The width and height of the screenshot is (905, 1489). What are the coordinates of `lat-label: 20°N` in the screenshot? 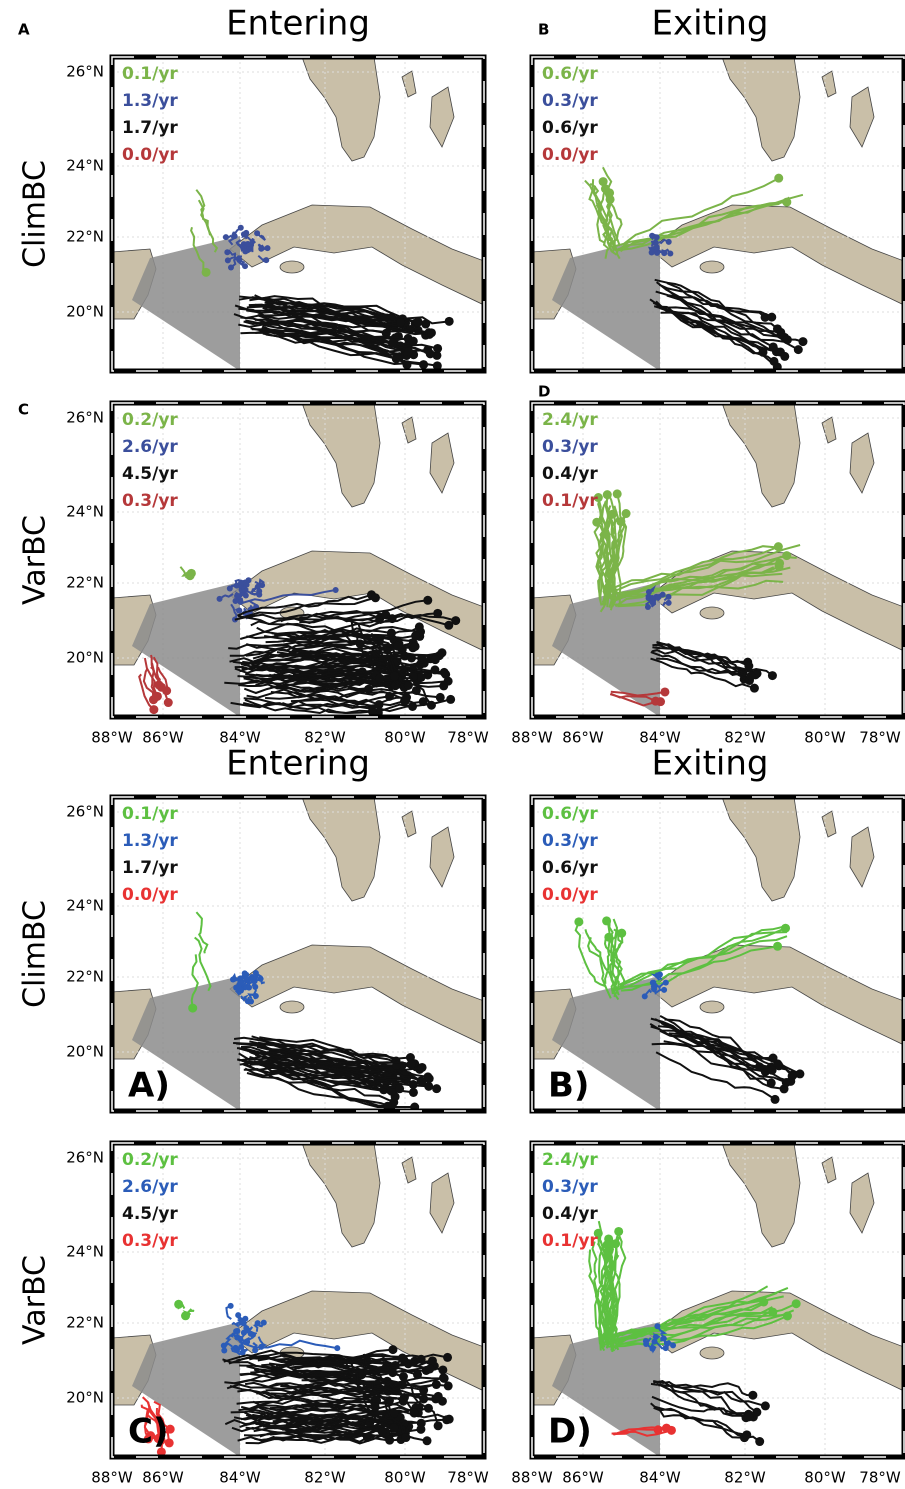 It's located at (85, 658).